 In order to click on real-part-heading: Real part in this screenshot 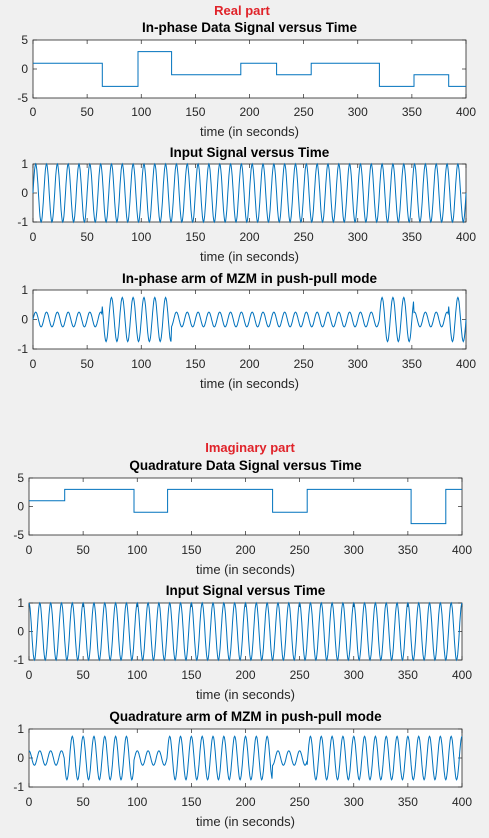, I will do `click(242, 10)`.